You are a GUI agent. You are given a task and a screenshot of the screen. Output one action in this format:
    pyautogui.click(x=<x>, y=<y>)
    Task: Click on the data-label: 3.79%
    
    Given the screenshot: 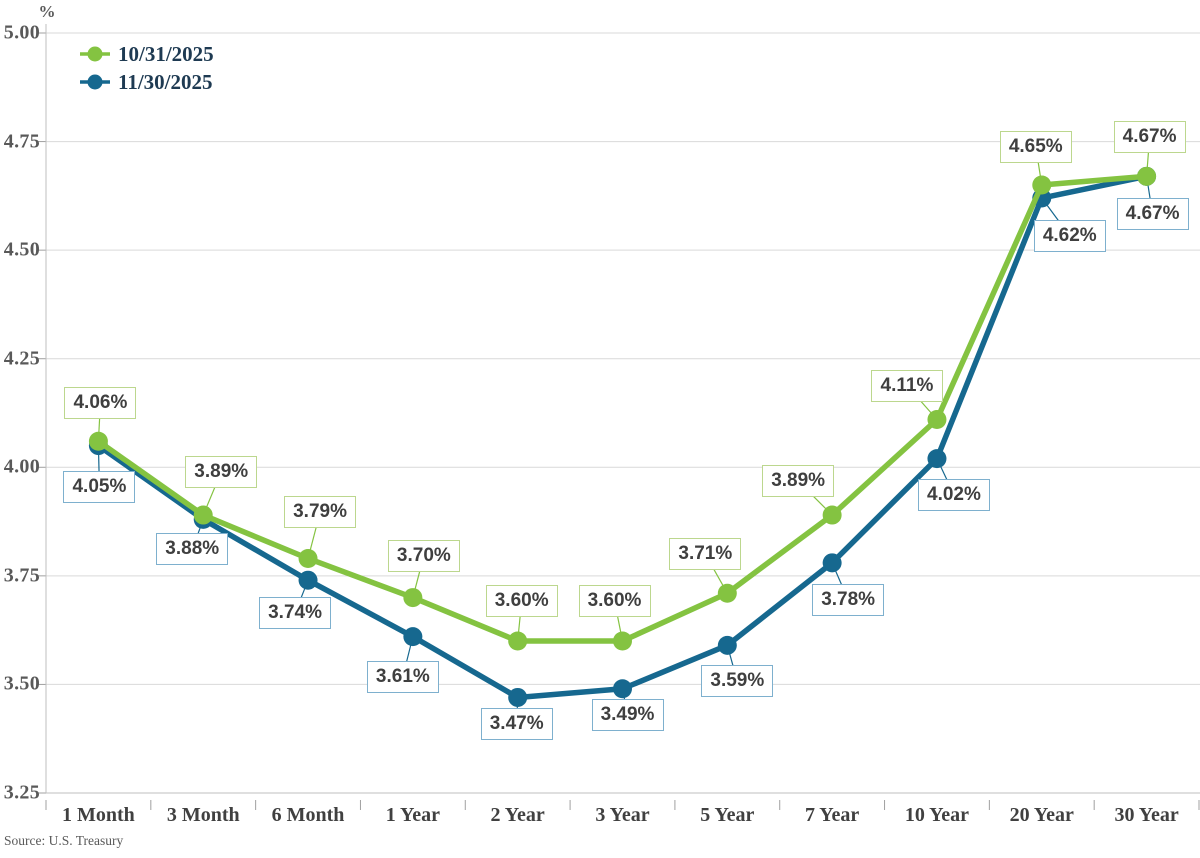 What is the action you would take?
    pyautogui.click(x=320, y=512)
    